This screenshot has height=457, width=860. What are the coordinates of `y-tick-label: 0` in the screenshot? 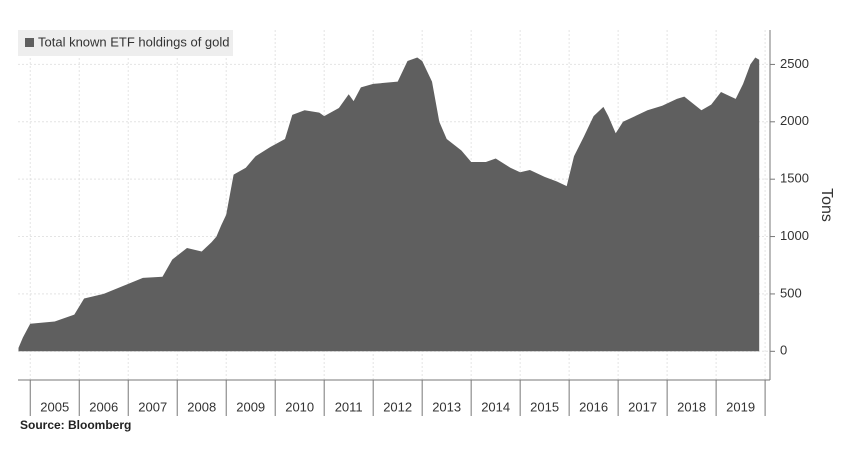 It's located at (783, 350).